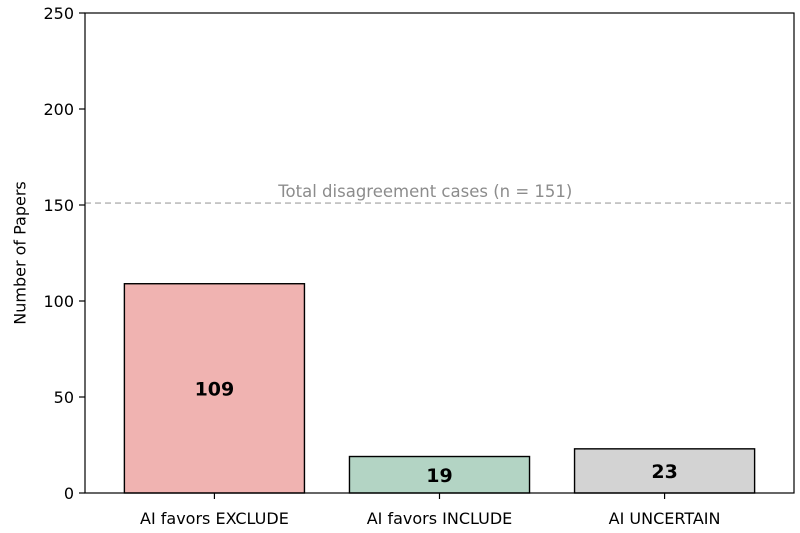 Image resolution: width=800 pixels, height=533 pixels. I want to click on y-tick-label: 100, so click(58, 301).